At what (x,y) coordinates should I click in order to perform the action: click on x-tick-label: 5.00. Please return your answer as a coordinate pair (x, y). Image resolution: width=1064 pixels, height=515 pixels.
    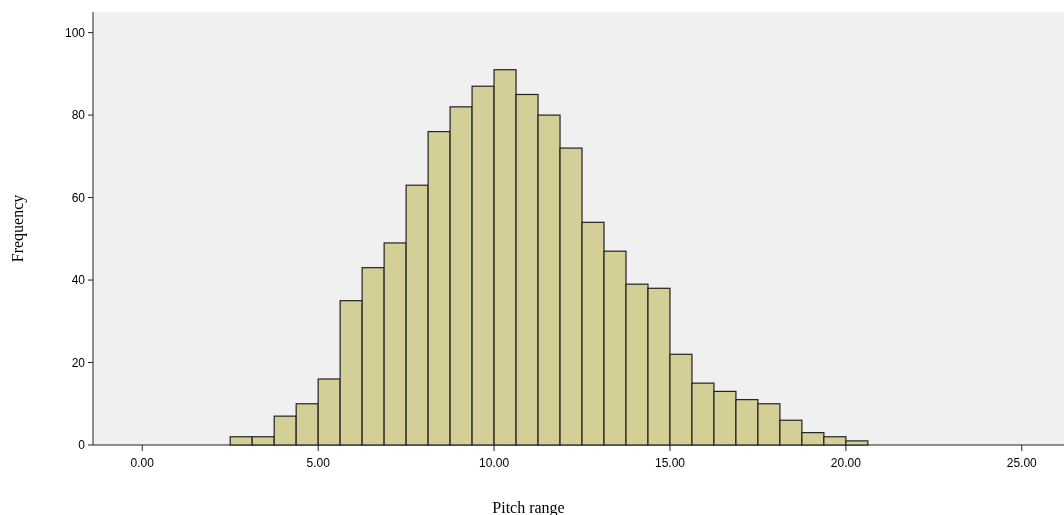
    Looking at the image, I should click on (318, 463).